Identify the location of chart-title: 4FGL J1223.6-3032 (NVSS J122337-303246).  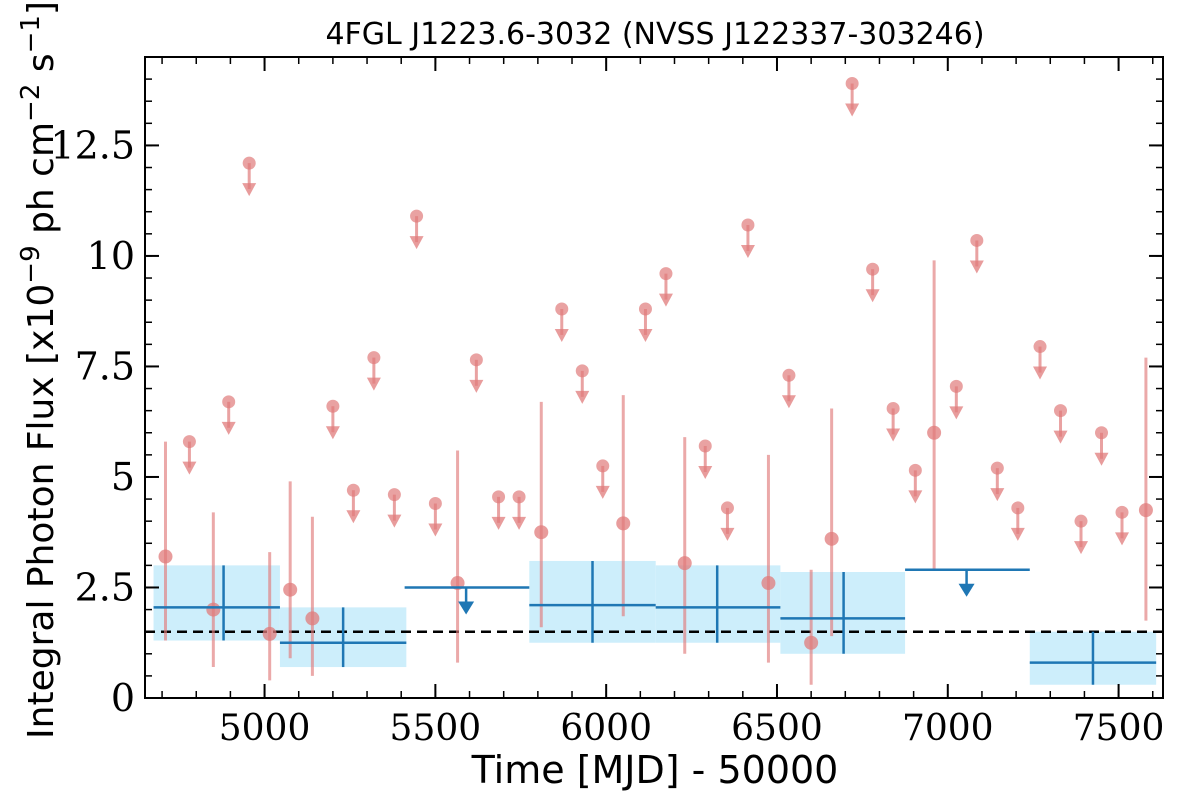
(654, 34).